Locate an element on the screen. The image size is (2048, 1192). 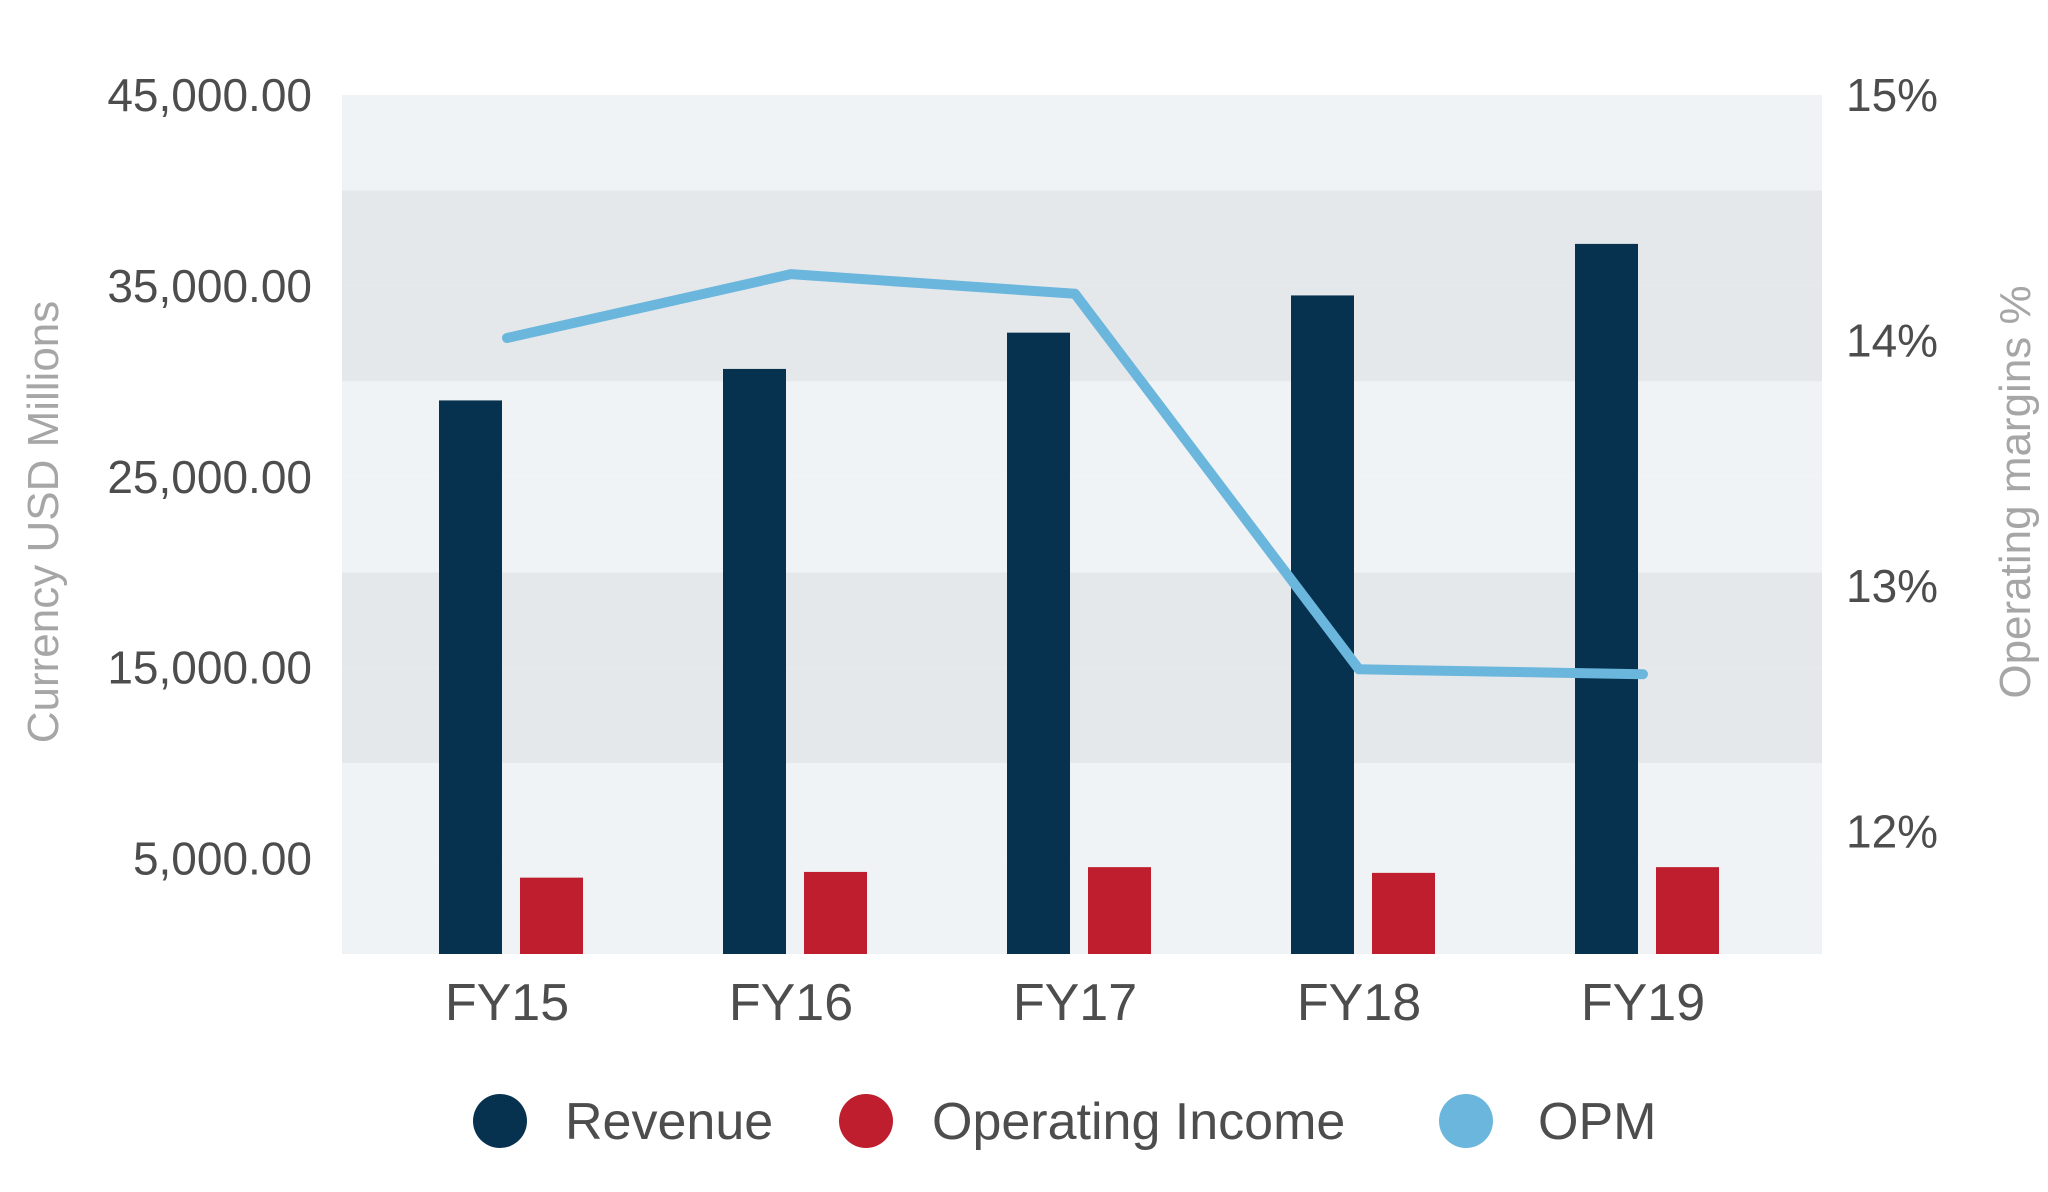
y2-tick-label: 13% is located at coordinates (1892, 586).